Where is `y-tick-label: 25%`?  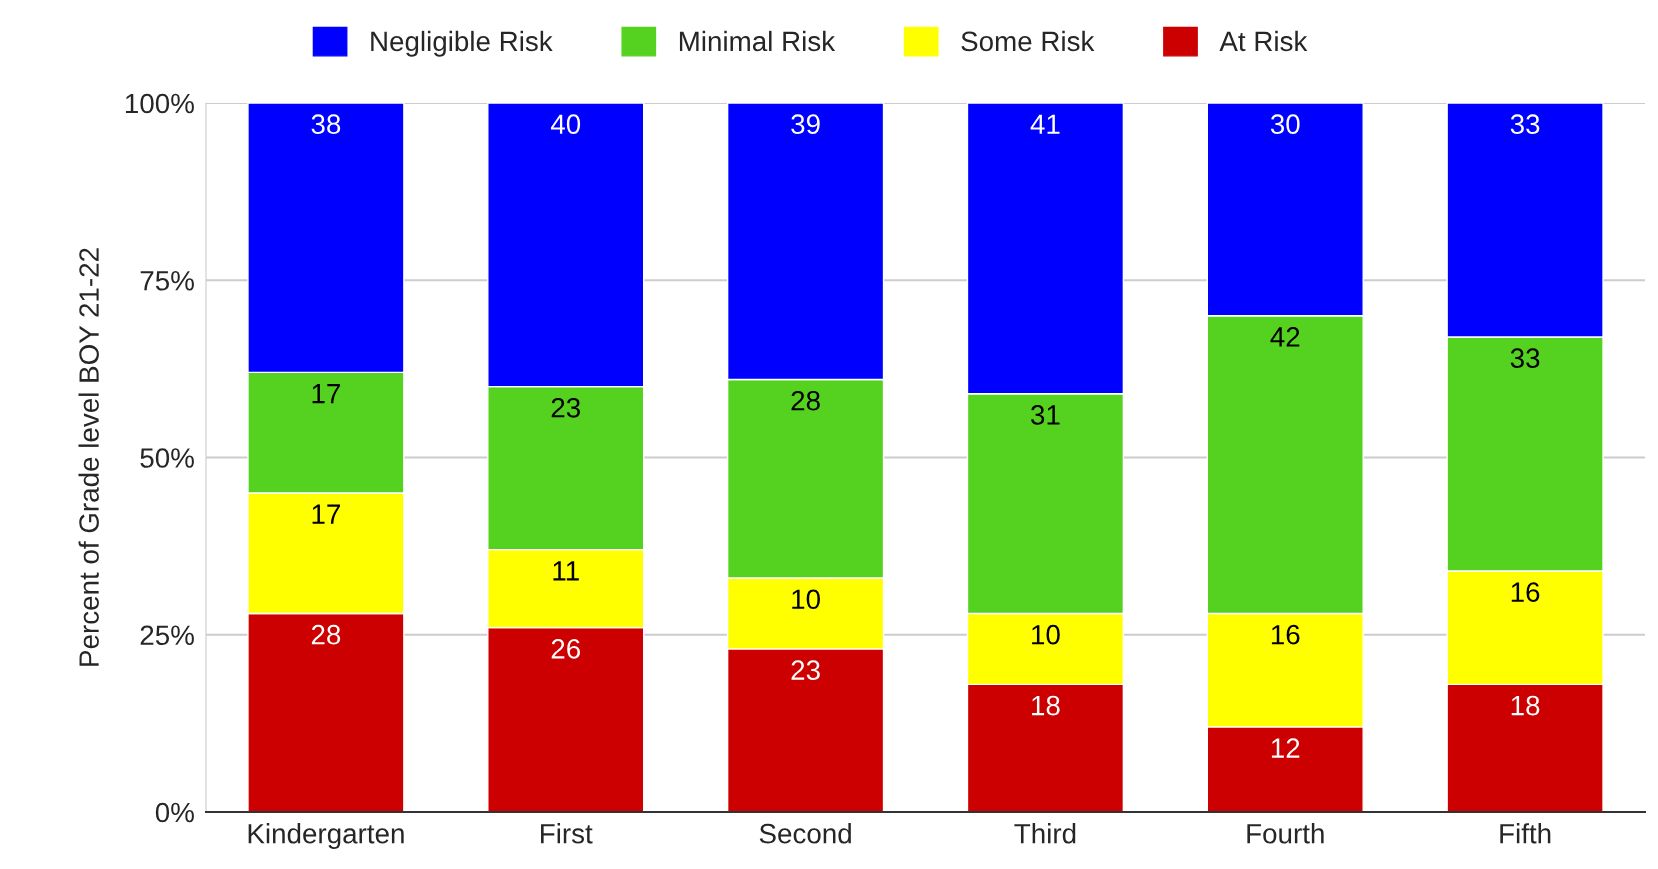 y-tick-label: 25% is located at coordinates (167, 635).